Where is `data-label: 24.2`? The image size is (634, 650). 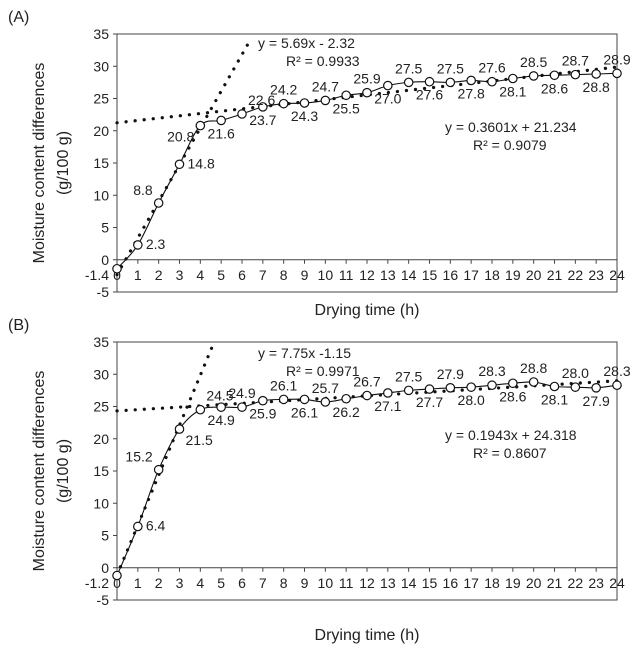 data-label: 24.2 is located at coordinates (283, 90).